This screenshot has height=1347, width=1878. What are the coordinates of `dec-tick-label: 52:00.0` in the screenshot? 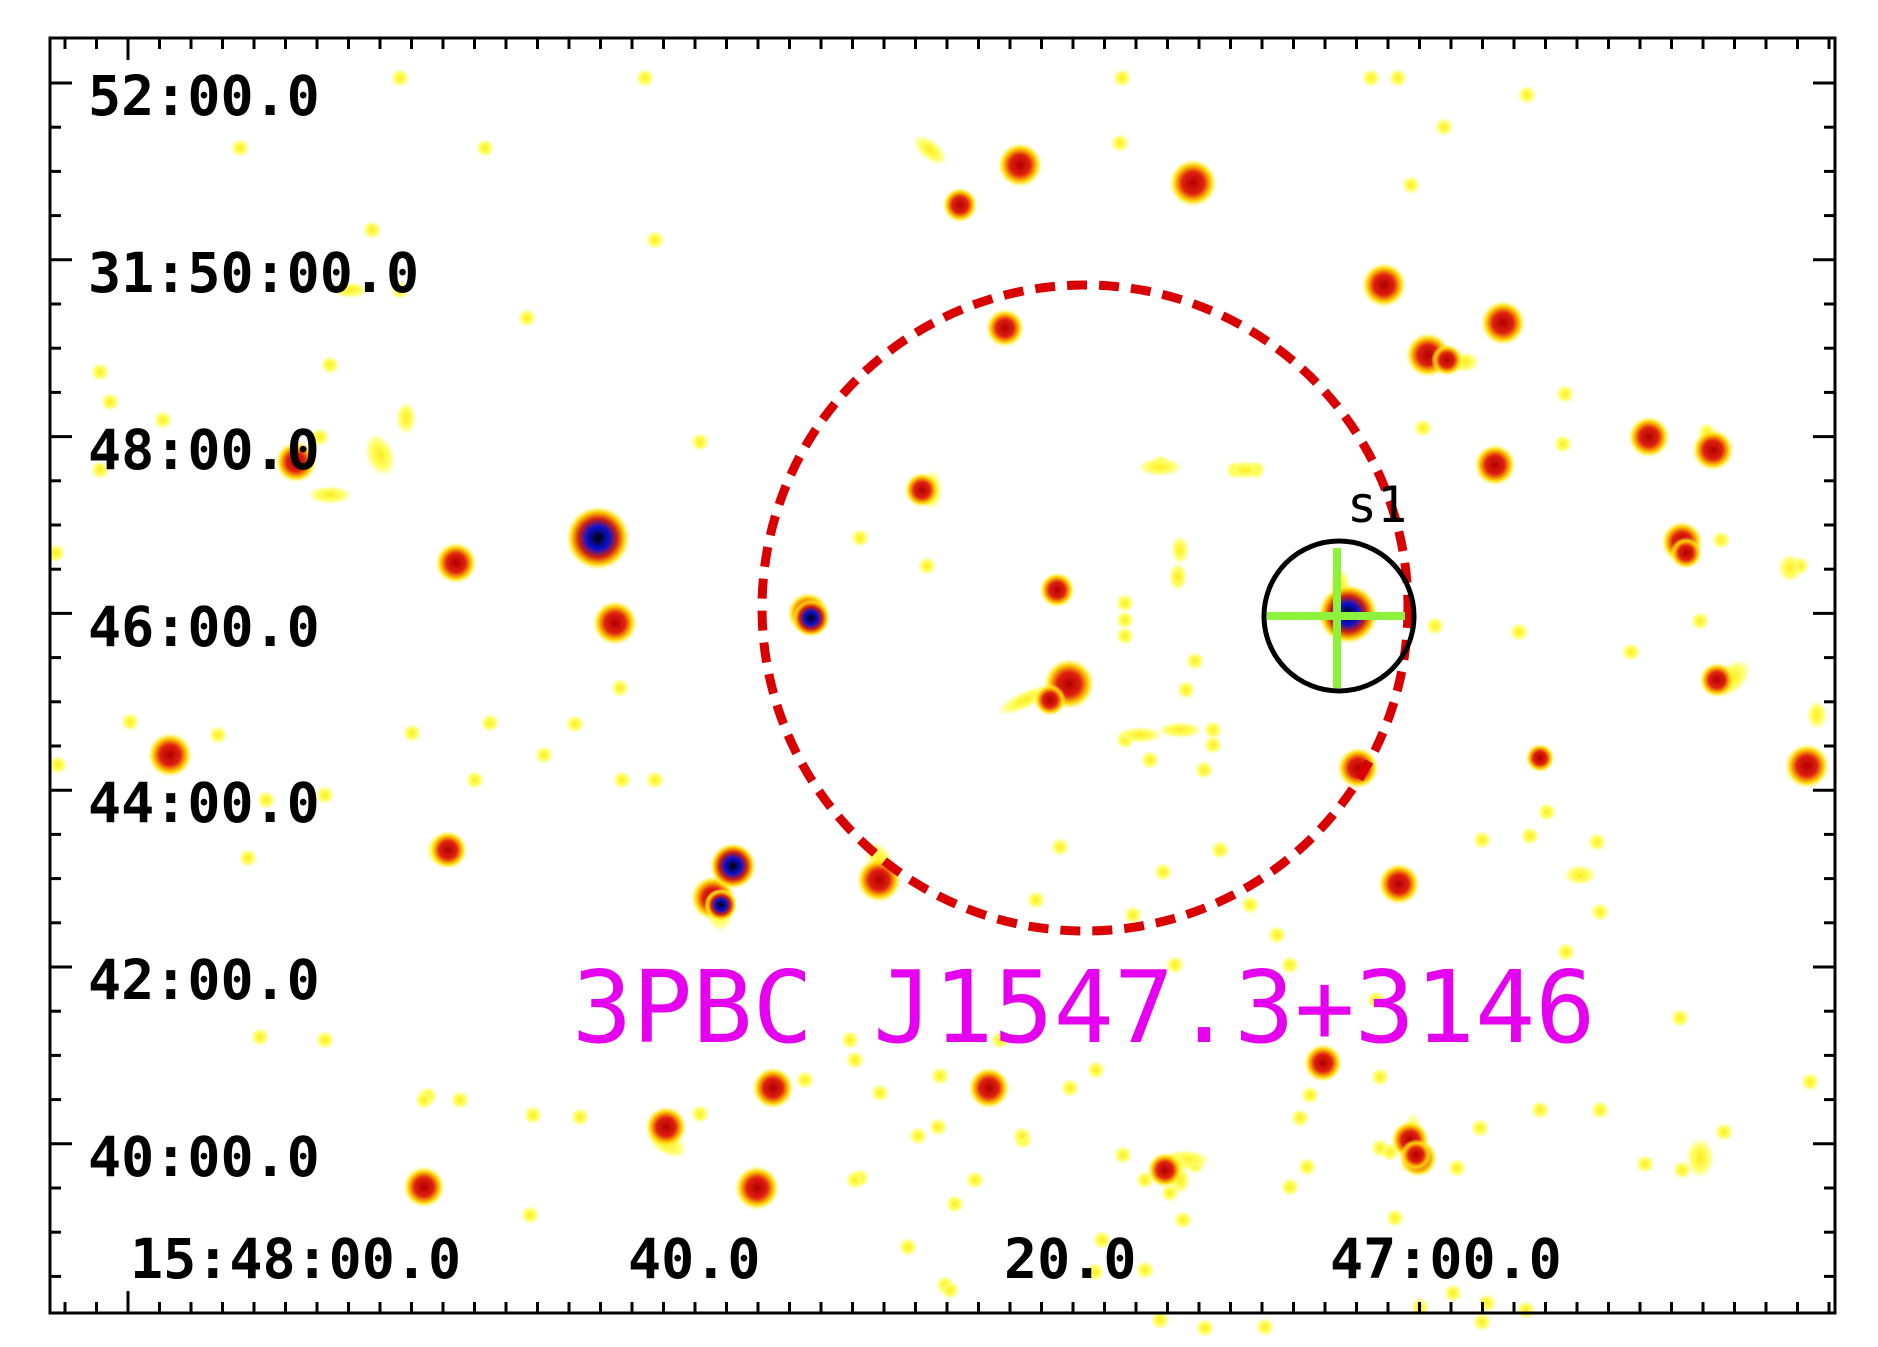 It's located at (204, 96).